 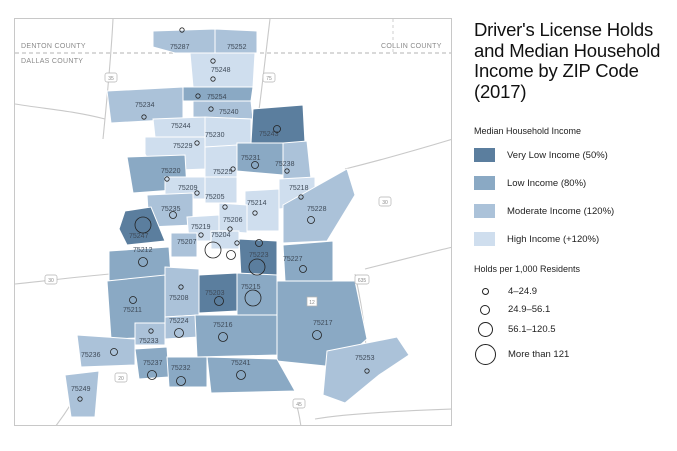 What do you see at coordinates (484, 239) in the screenshot?
I see `high-income-swatch` at bounding box center [484, 239].